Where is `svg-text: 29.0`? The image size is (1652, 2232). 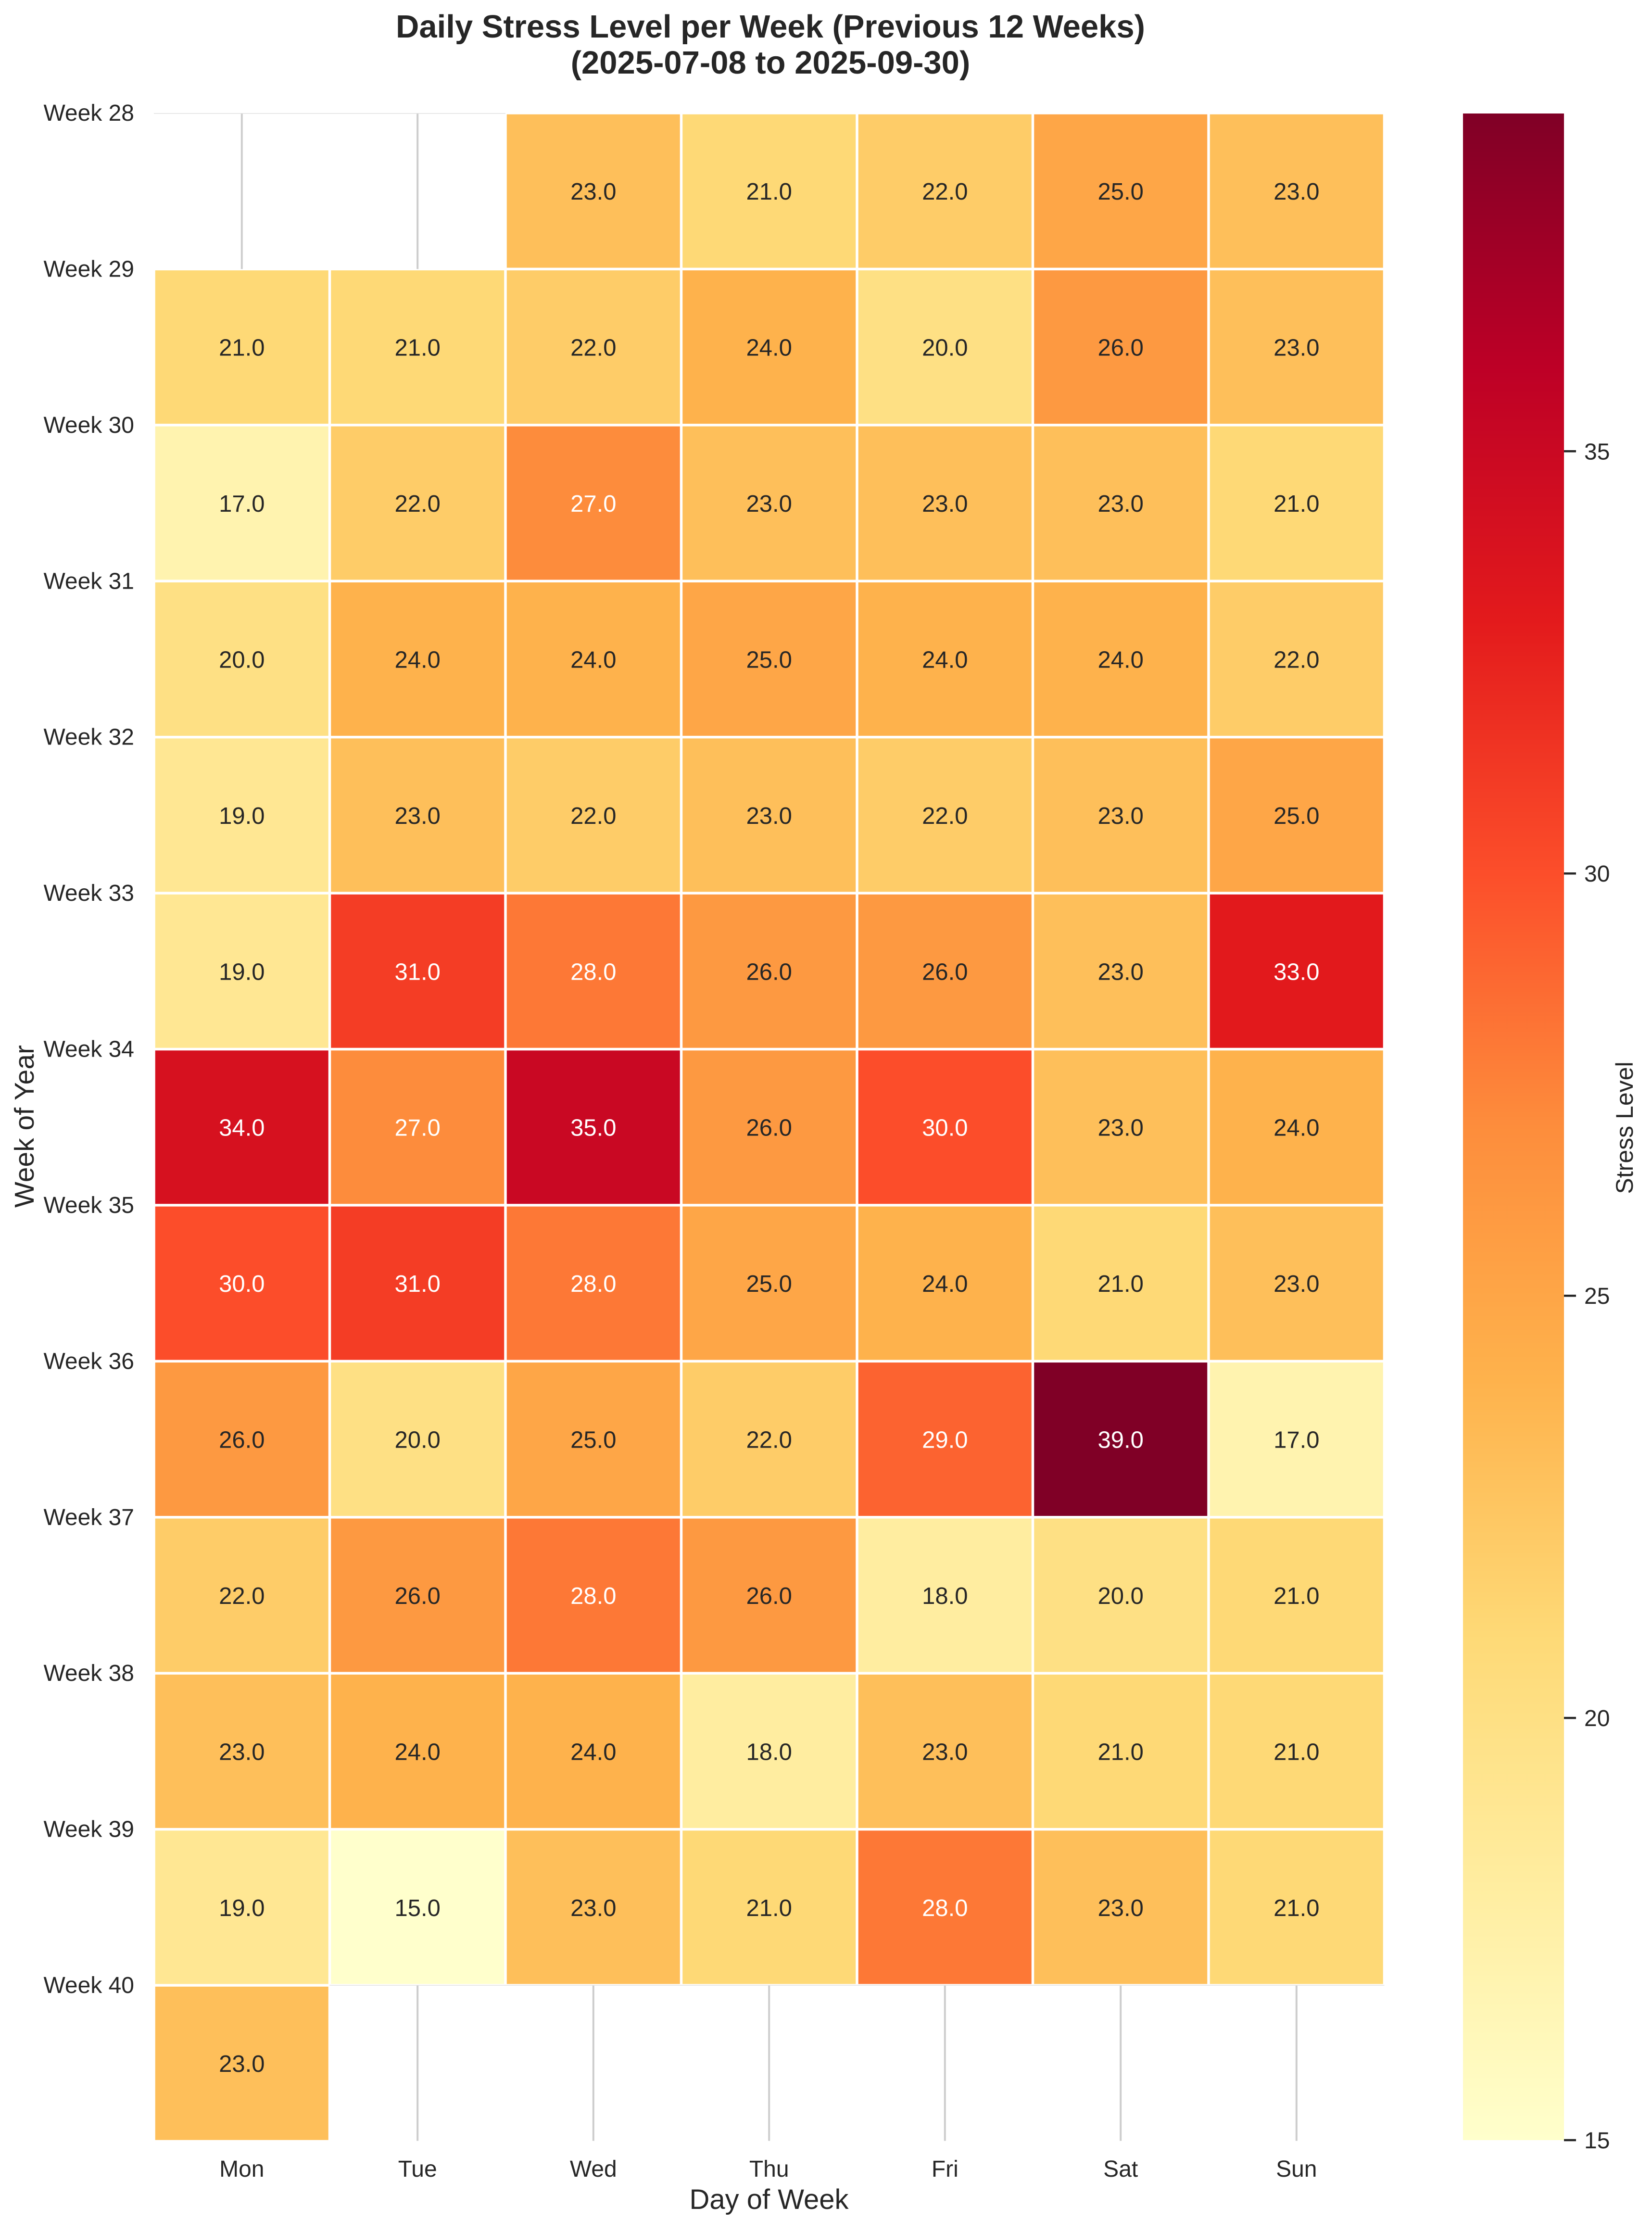 svg-text: 29.0 is located at coordinates (945, 1440).